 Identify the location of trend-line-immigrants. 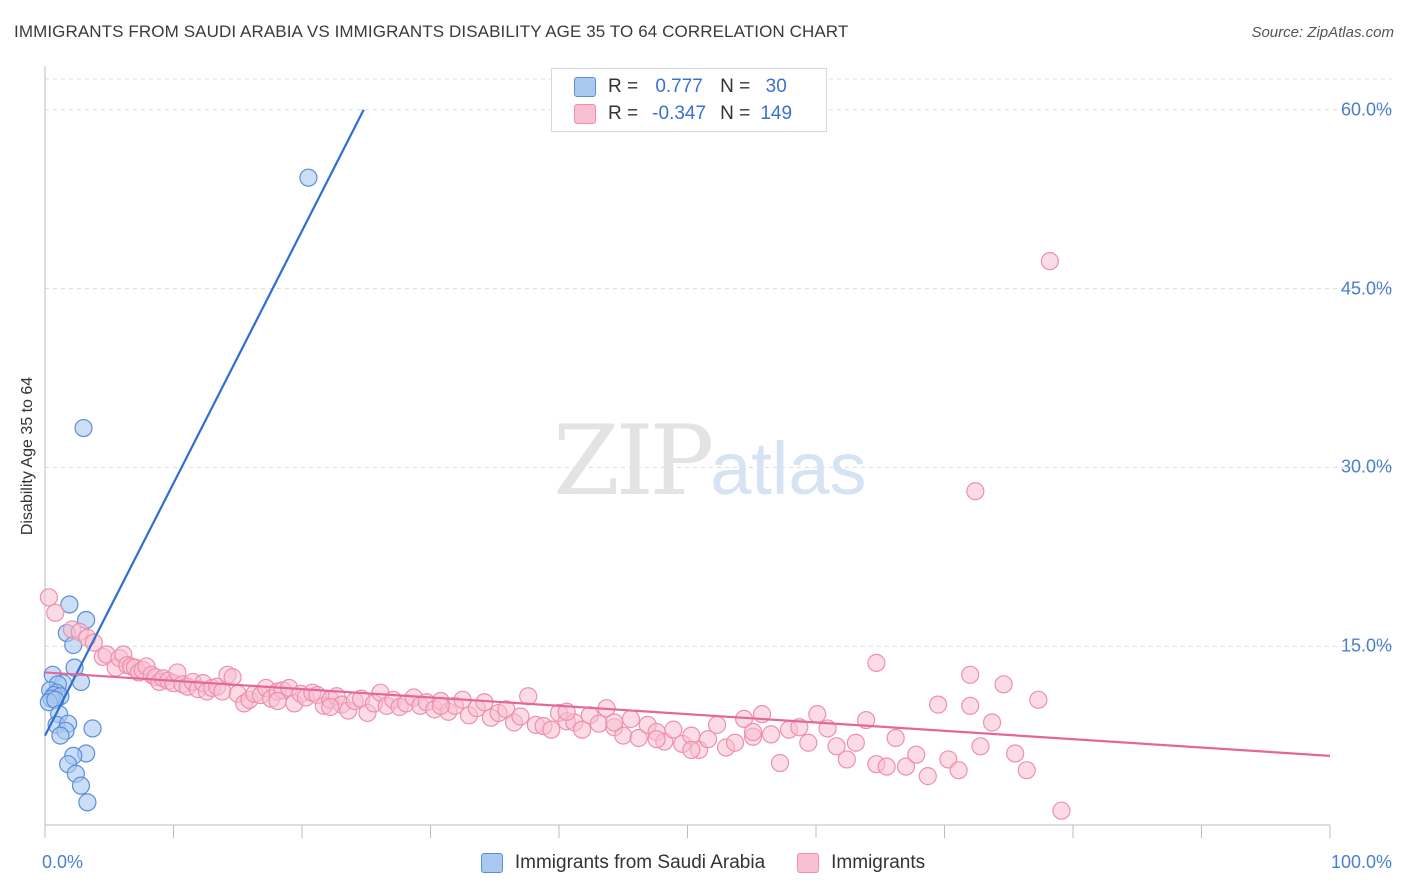
(687, 714).